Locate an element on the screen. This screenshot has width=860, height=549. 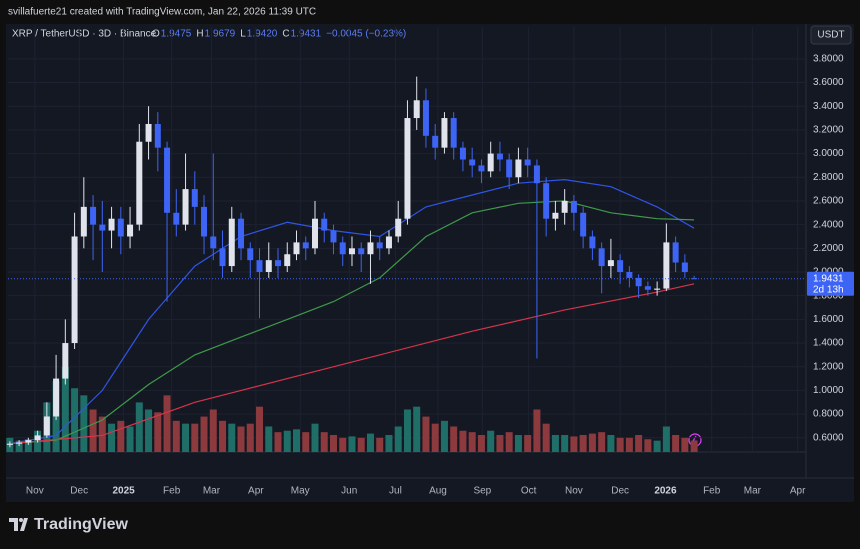
price-tag-value: 1.9431 is located at coordinates (828, 278).